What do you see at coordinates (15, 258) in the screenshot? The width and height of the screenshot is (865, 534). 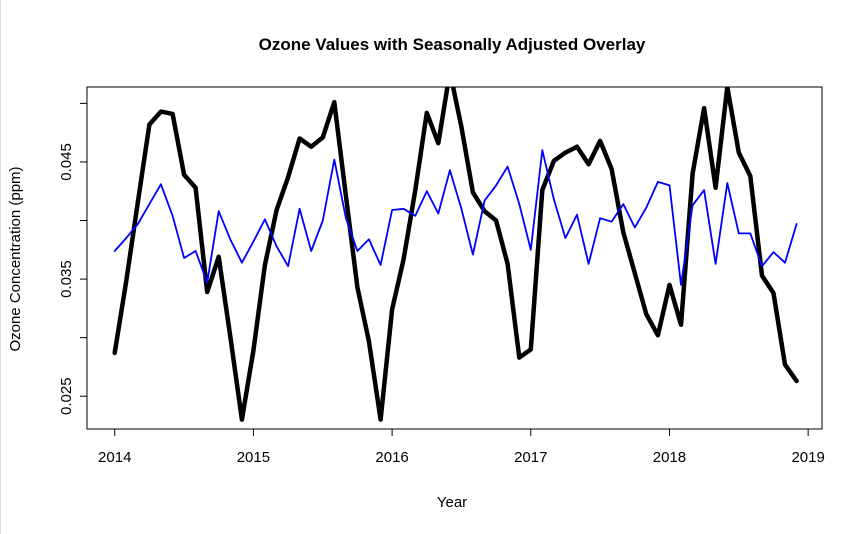 I see `y-axis-label: Ozone Concentration (ppm)` at bounding box center [15, 258].